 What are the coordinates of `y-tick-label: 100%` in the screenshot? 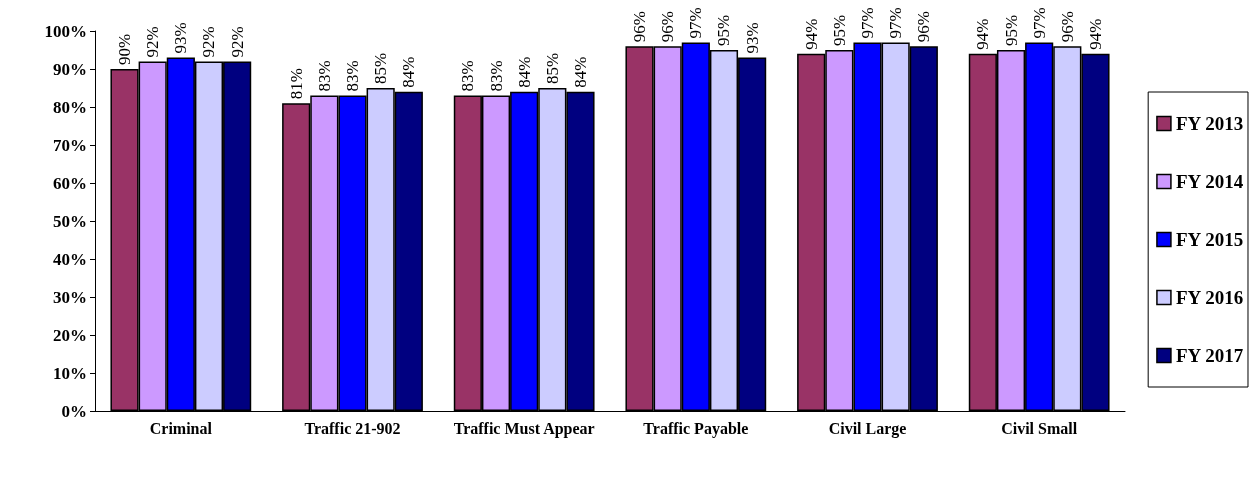 It's located at (65, 31).